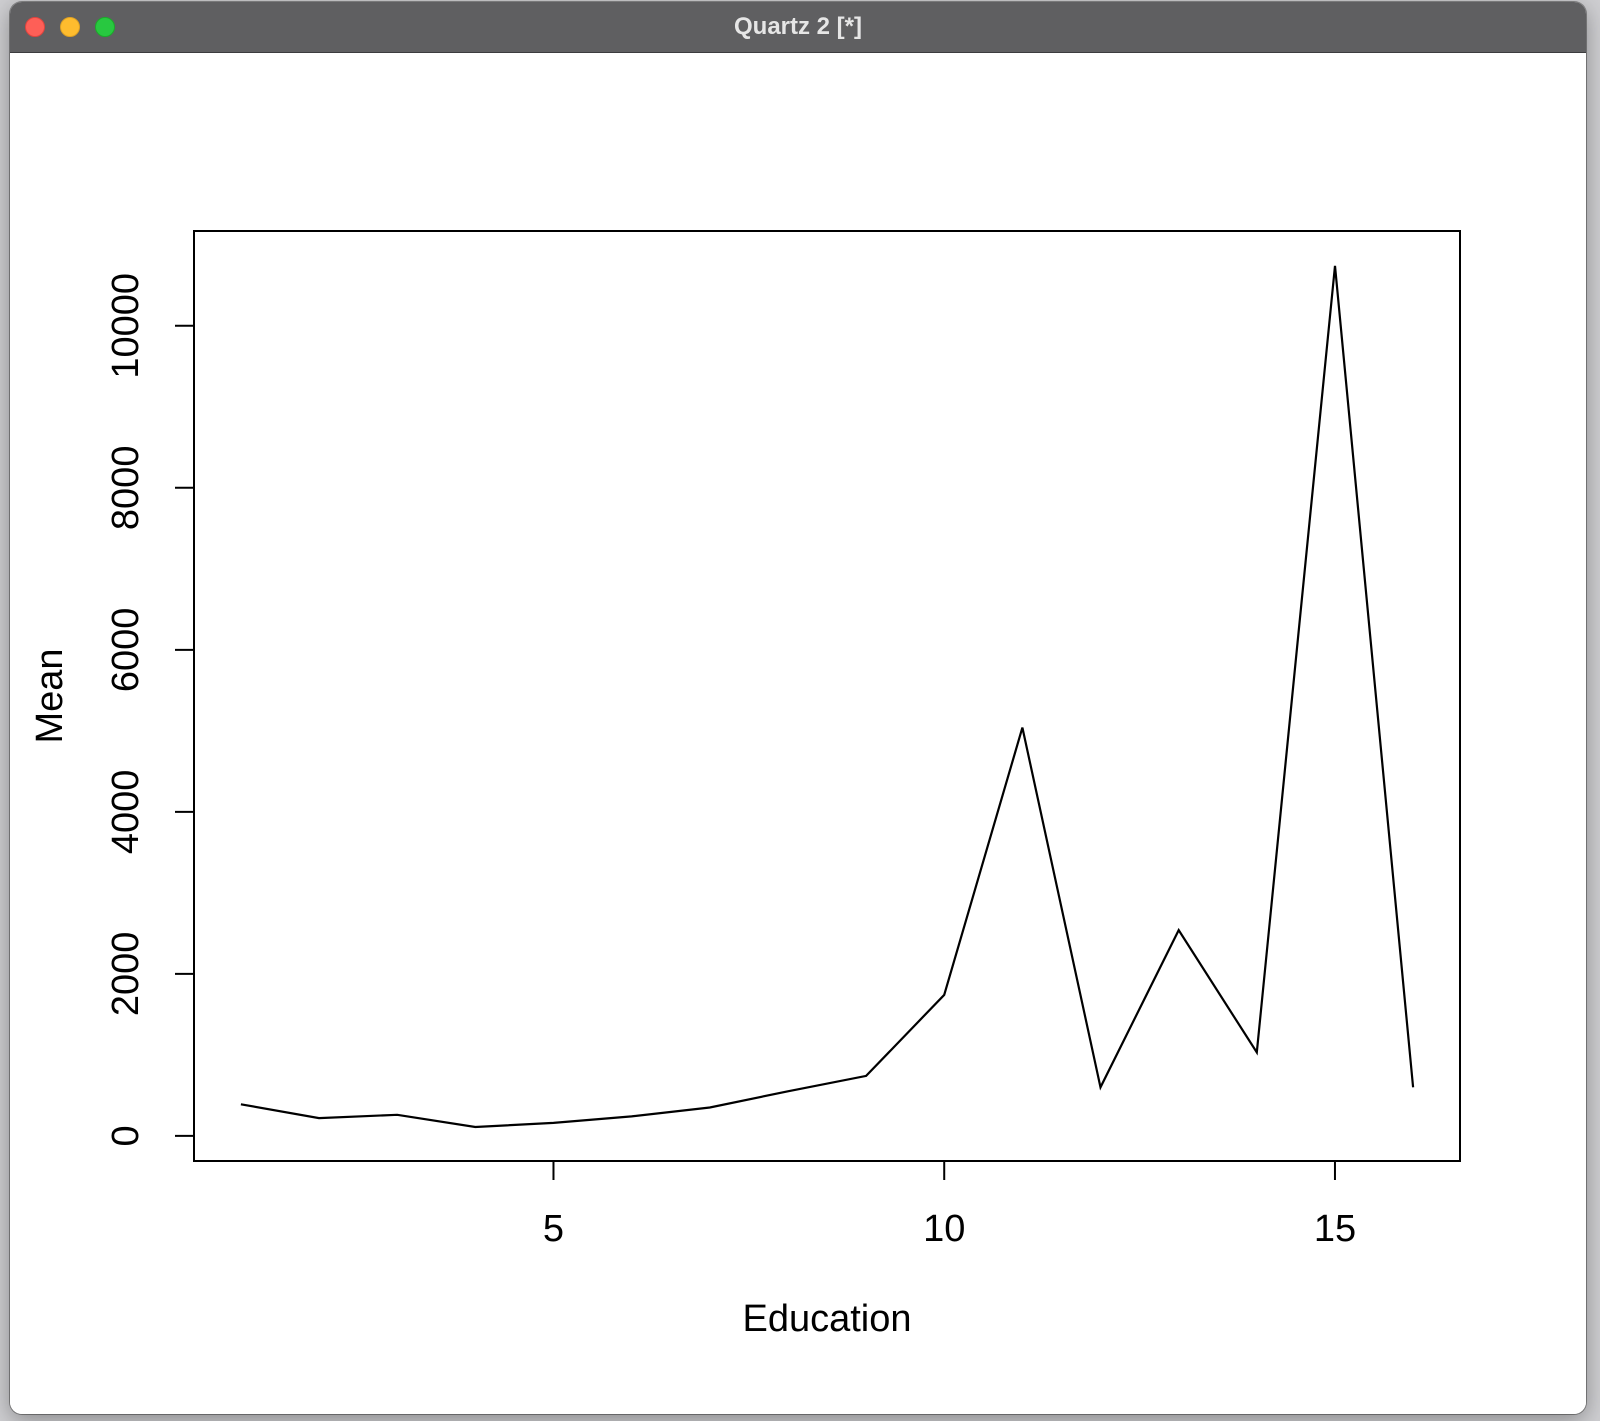 This screenshot has height=1421, width=1600. I want to click on y-tick-label: 8000, so click(126, 488).